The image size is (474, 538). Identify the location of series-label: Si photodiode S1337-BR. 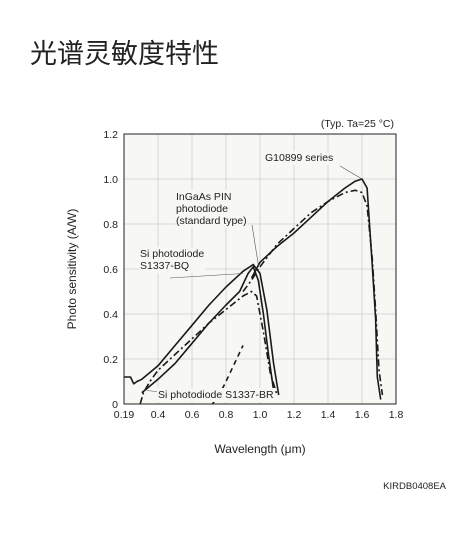
(216, 395).